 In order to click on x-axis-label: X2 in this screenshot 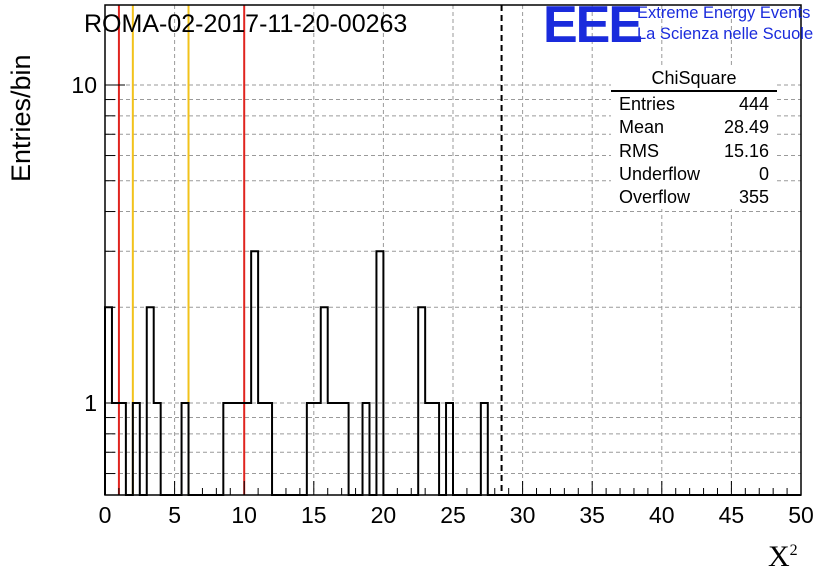, I will do `click(783, 557)`.